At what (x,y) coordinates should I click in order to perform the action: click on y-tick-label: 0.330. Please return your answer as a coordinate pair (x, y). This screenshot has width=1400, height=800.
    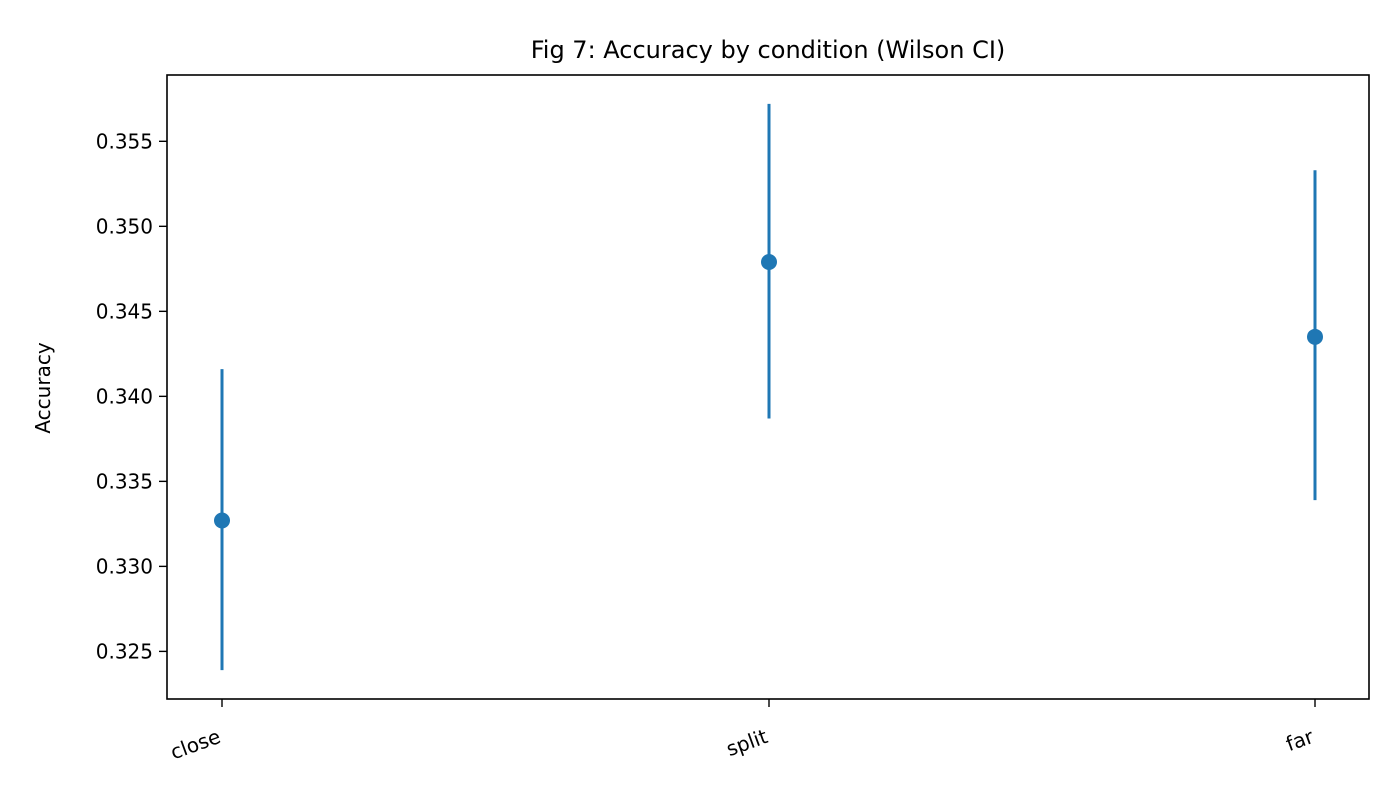
    Looking at the image, I should click on (124, 566).